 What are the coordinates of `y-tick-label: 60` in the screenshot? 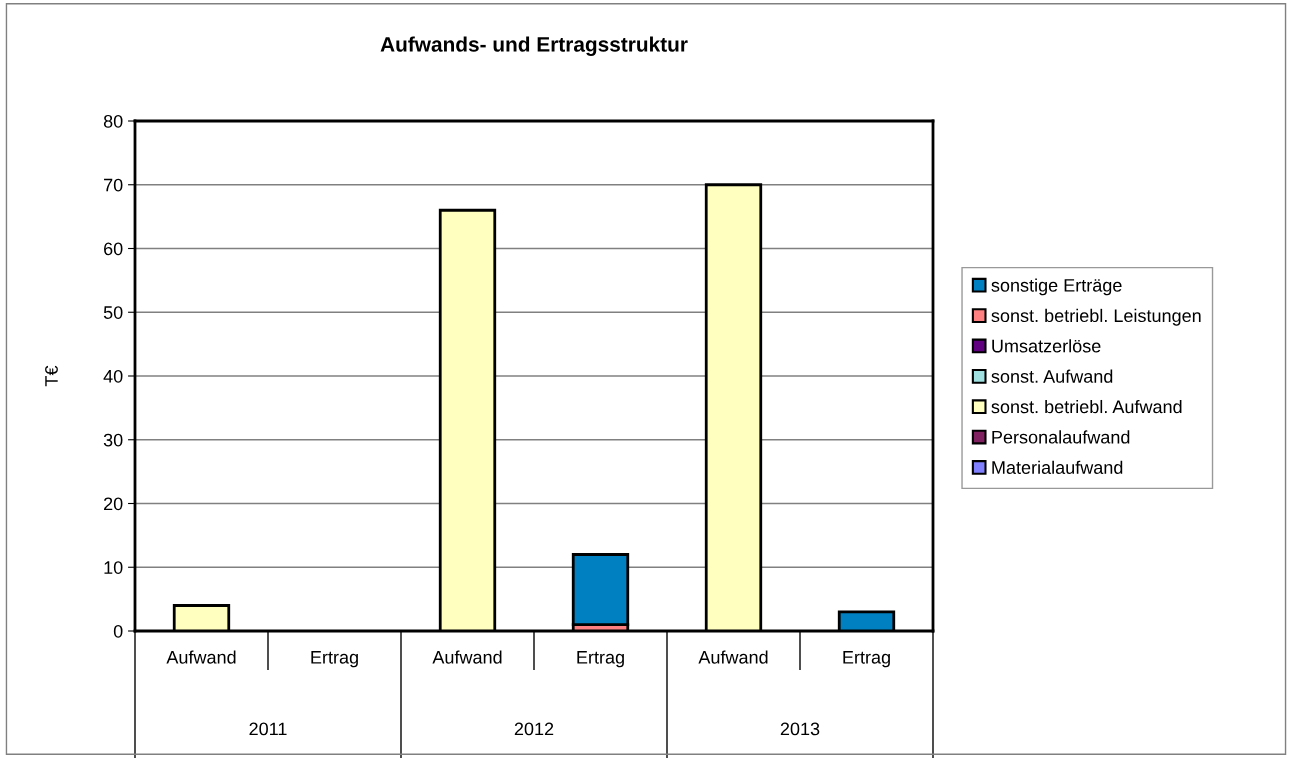 It's located at (113, 249).